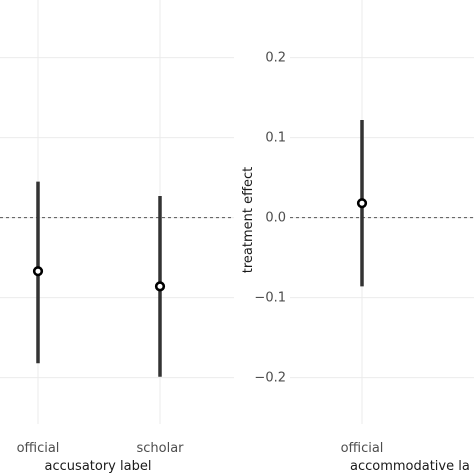 The image size is (474, 474). I want to click on y-tick-label: −0.1, so click(270, 298).